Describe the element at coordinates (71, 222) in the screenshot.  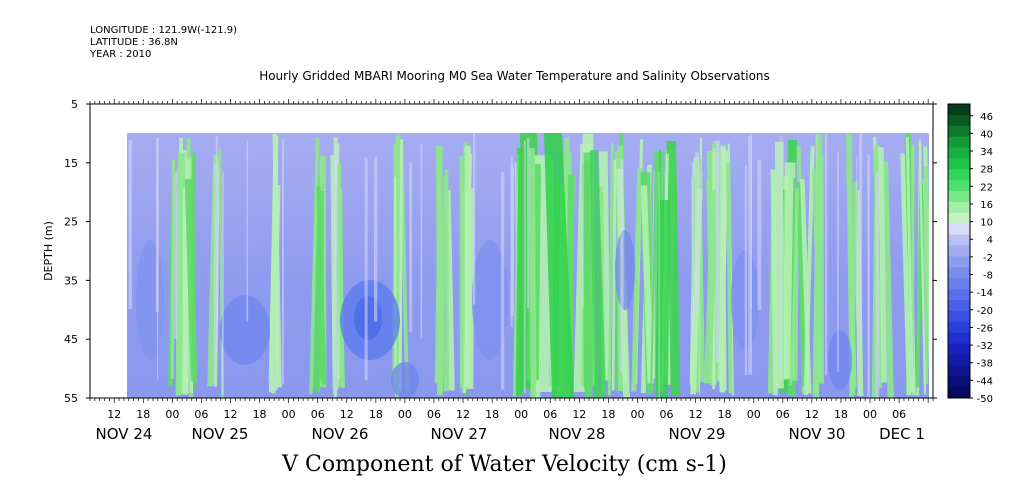
I see `y-tick-label: 25` at that location.